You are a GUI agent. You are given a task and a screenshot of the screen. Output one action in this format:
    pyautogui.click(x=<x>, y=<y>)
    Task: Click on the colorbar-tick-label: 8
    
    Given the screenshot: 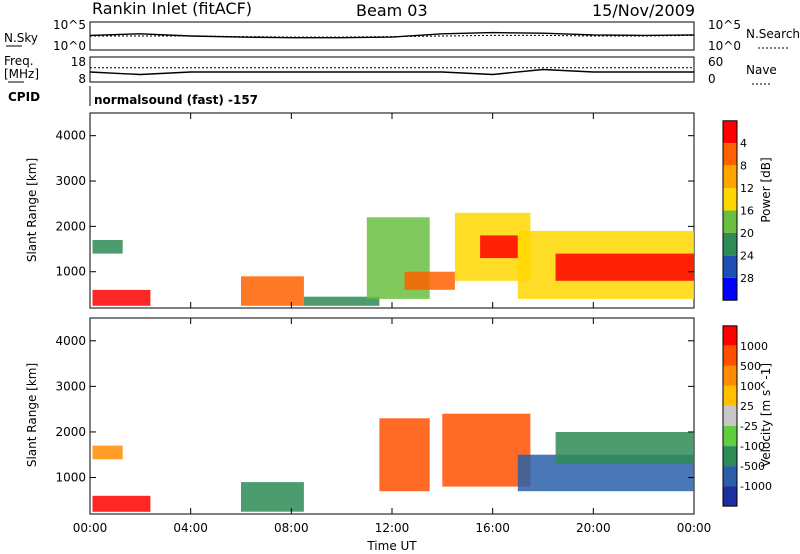 What is the action you would take?
    pyautogui.click(x=743, y=166)
    